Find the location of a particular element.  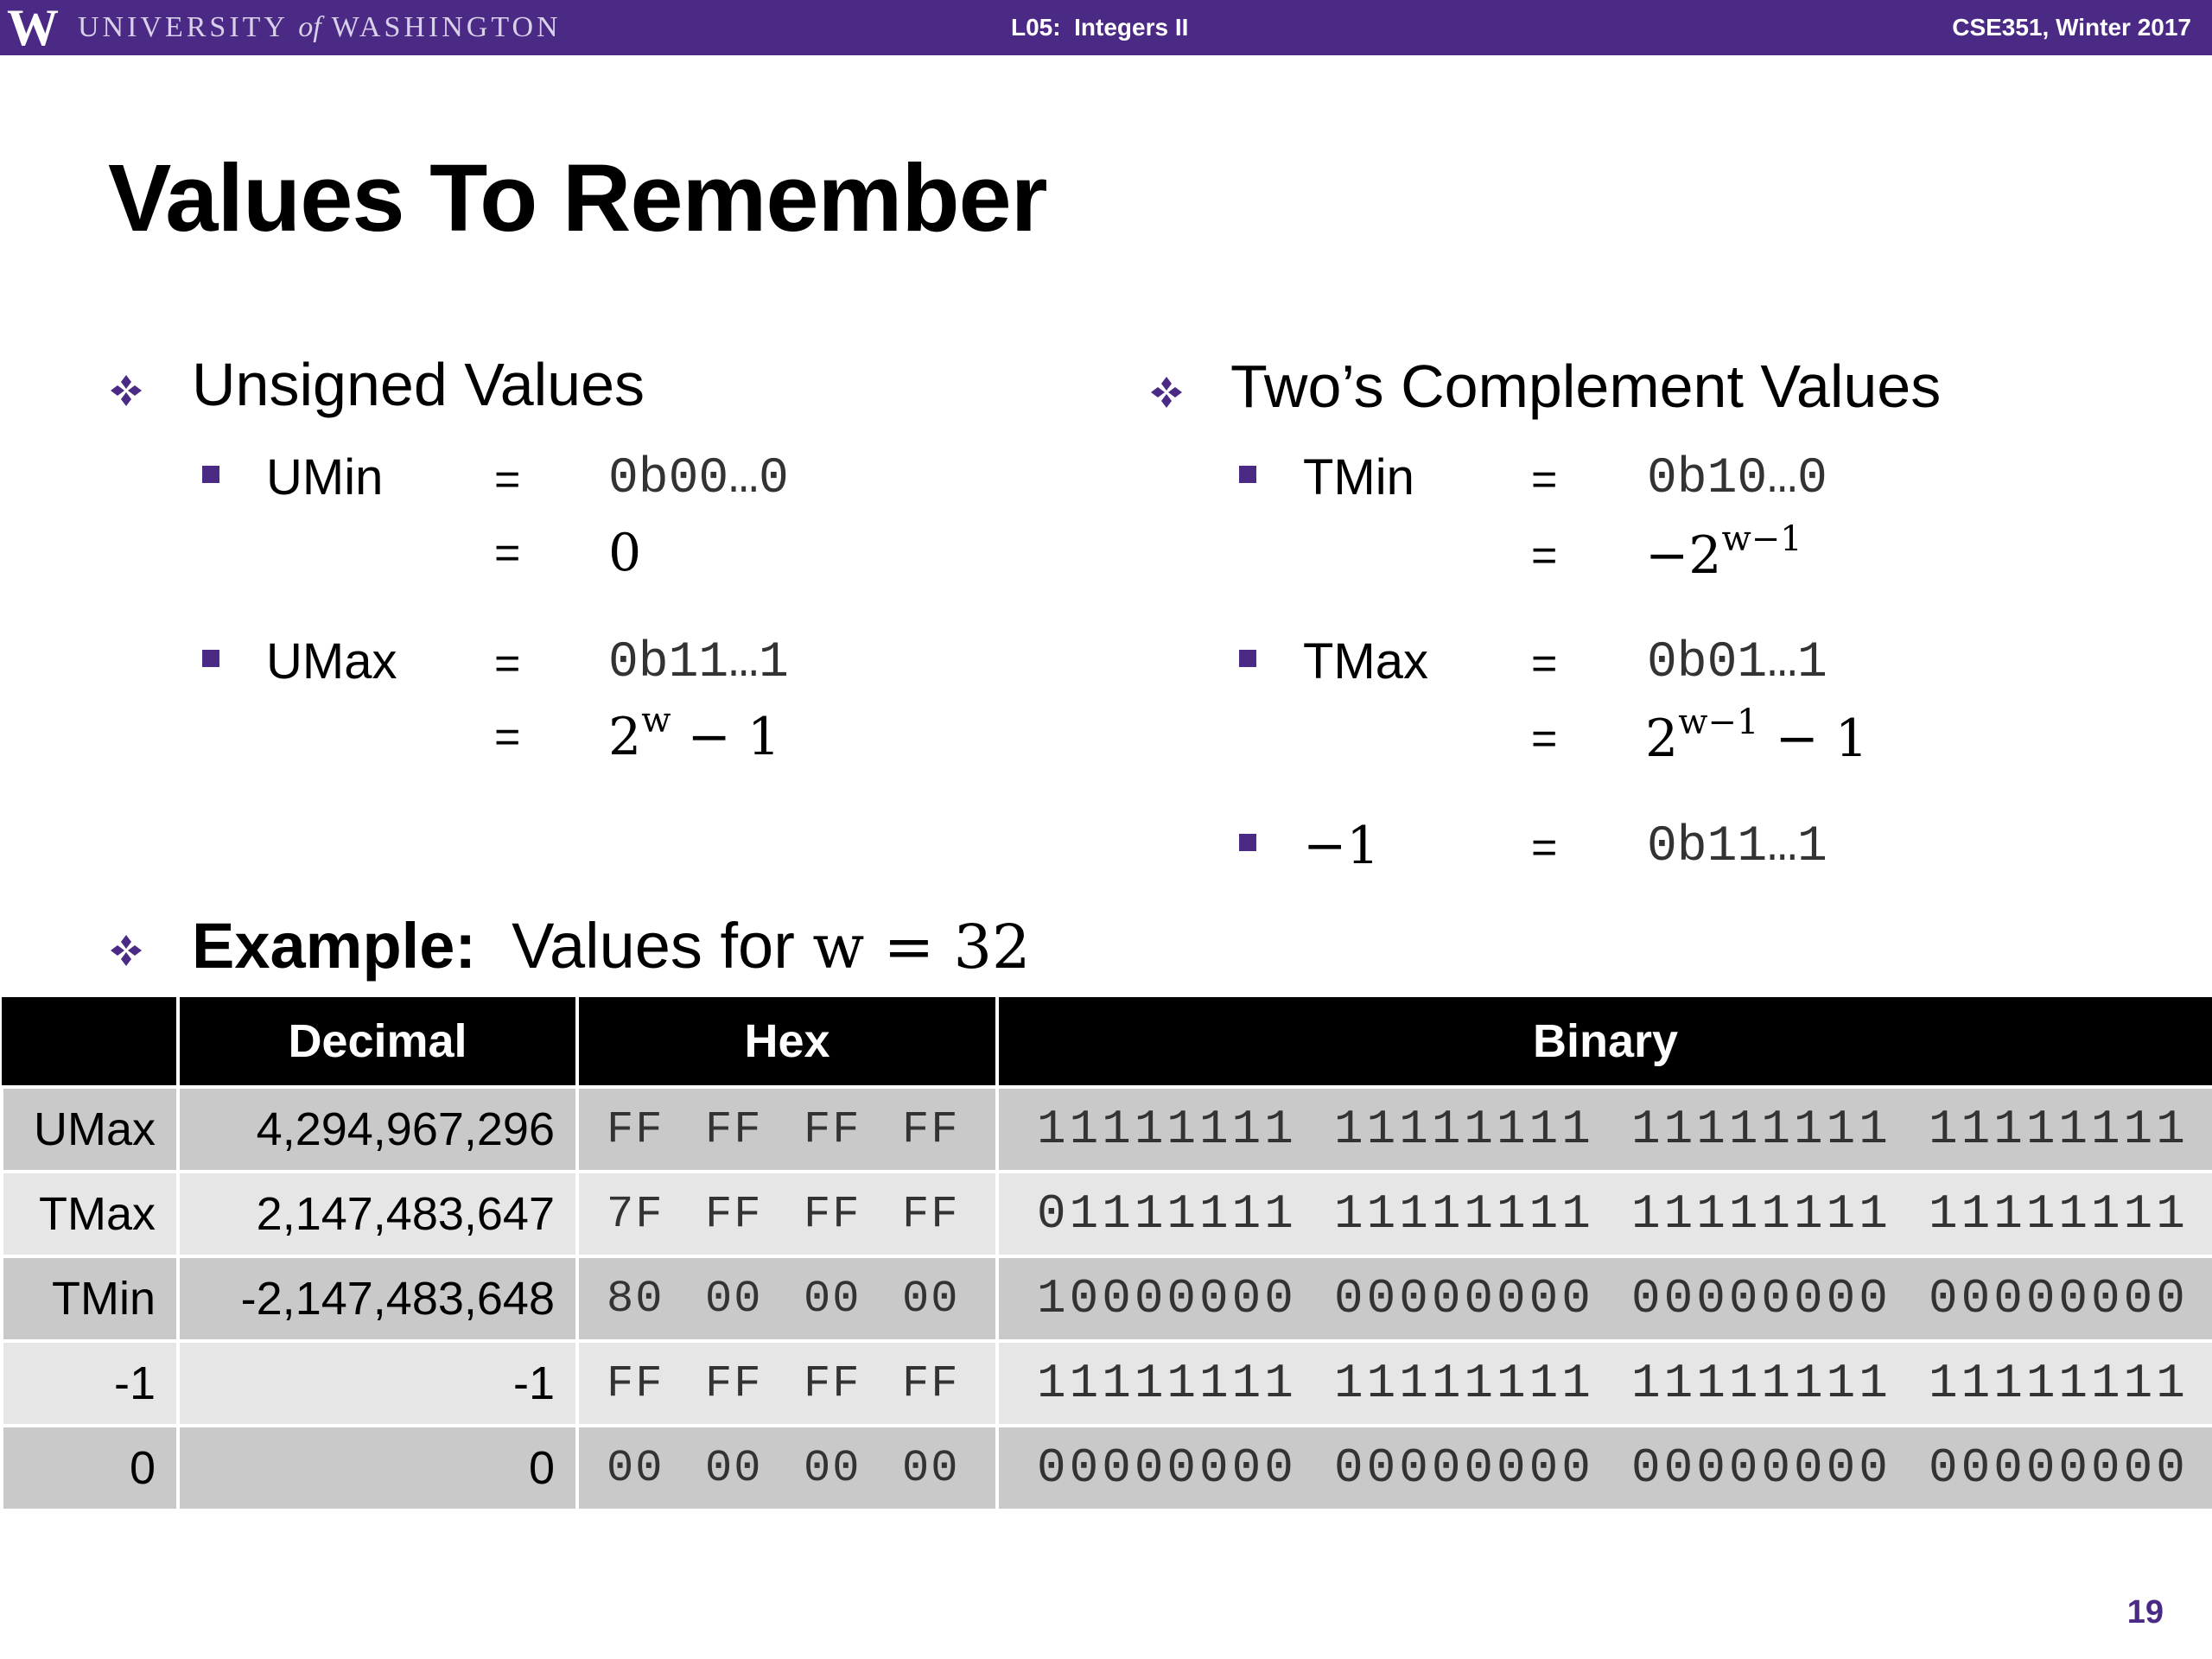

binary-cell: 00000000 00000000 00000000 00000000 is located at coordinates (1603, 1468).